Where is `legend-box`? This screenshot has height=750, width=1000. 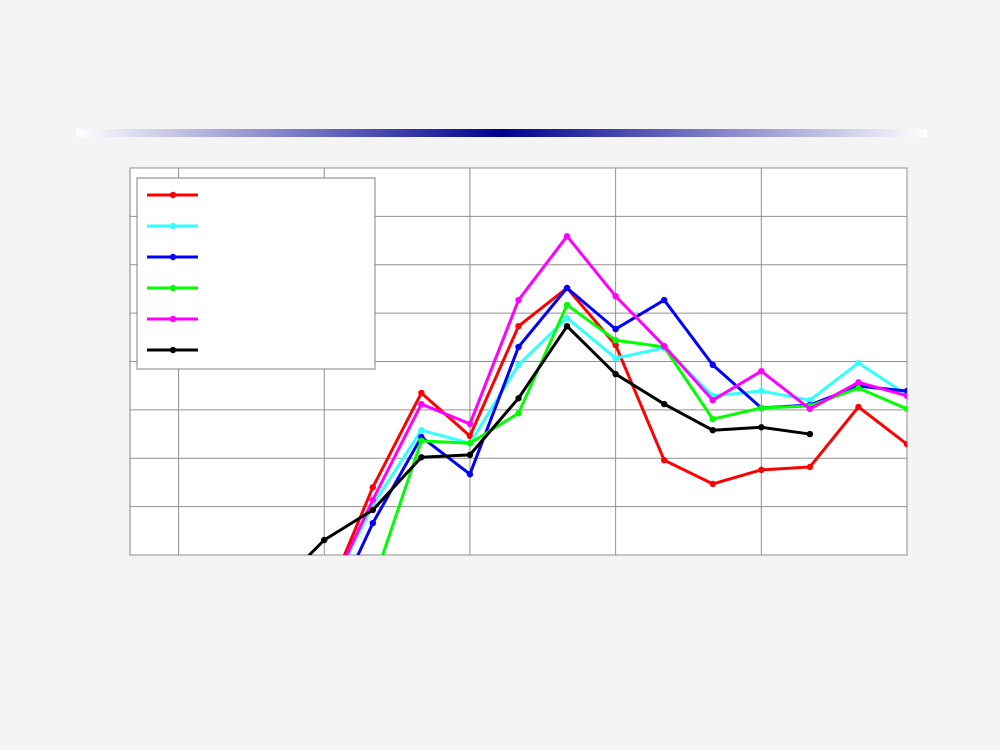 legend-box is located at coordinates (256, 273).